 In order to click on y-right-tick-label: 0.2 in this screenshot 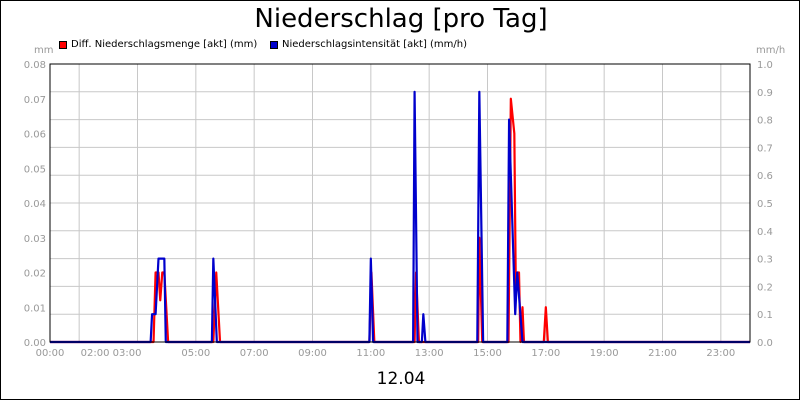, I will do `click(765, 287)`.